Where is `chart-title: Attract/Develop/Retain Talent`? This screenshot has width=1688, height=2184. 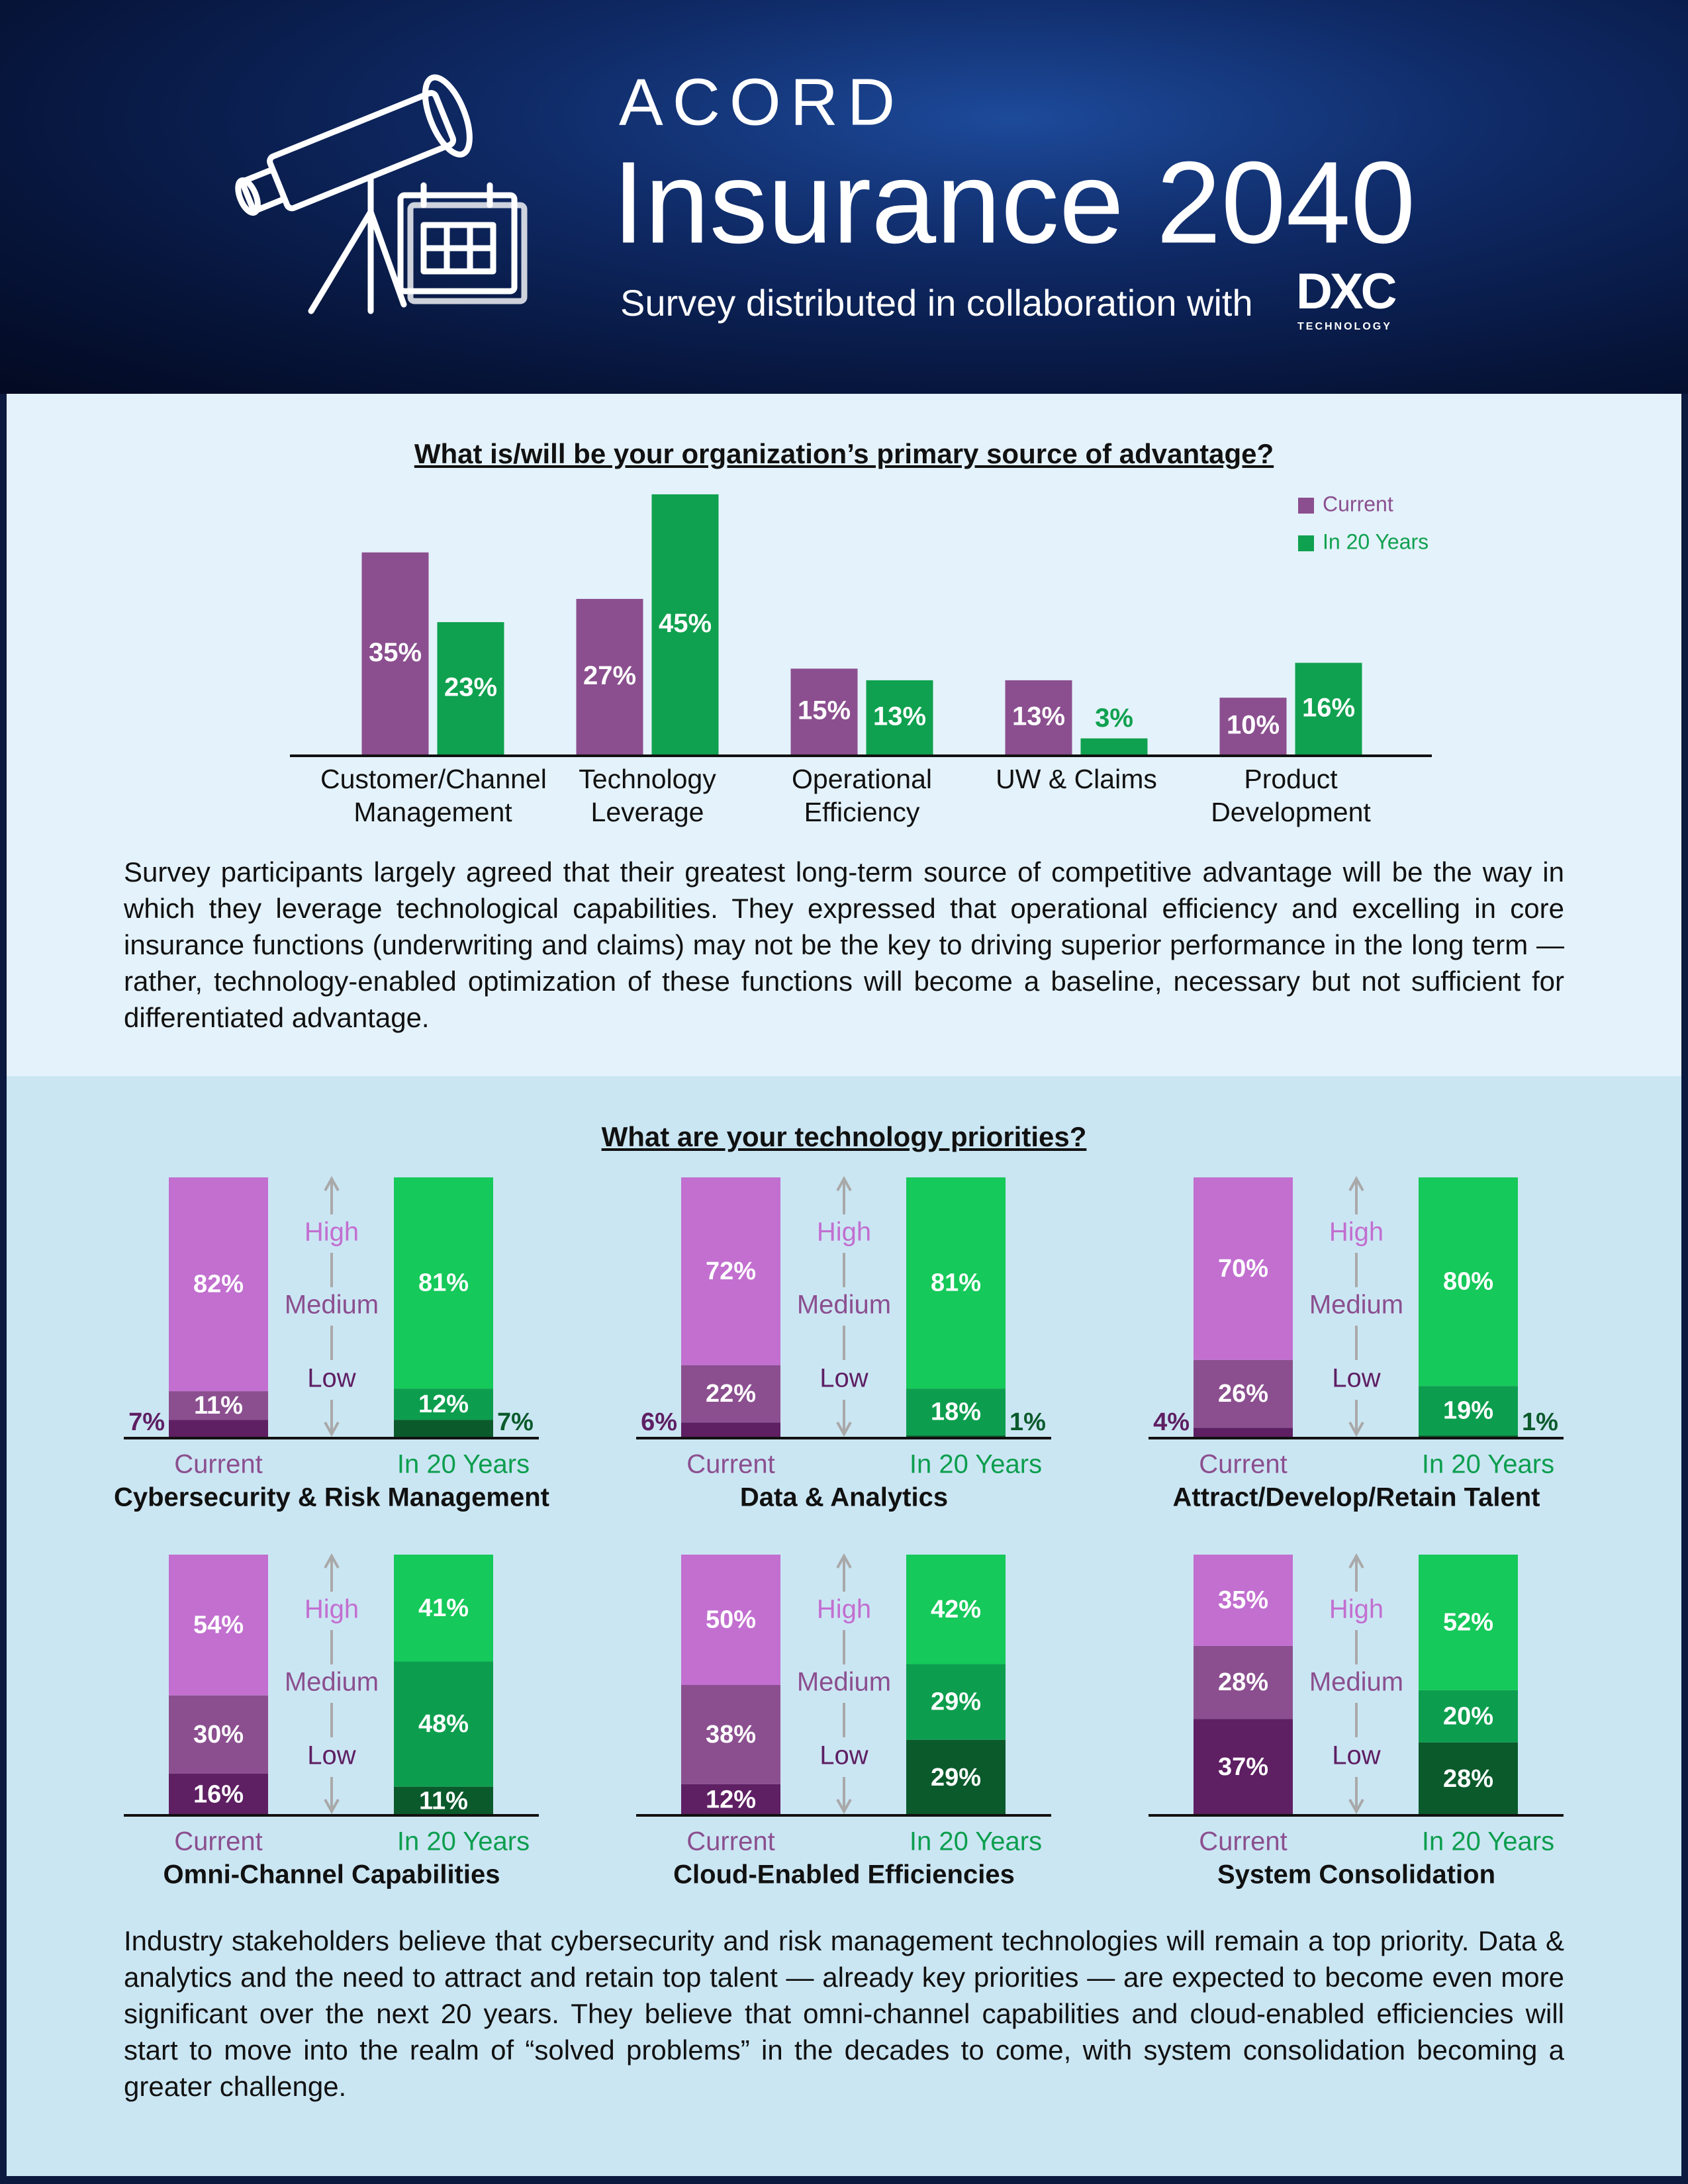
chart-title: Attract/Develop/Retain Talent is located at coordinates (1356, 1497).